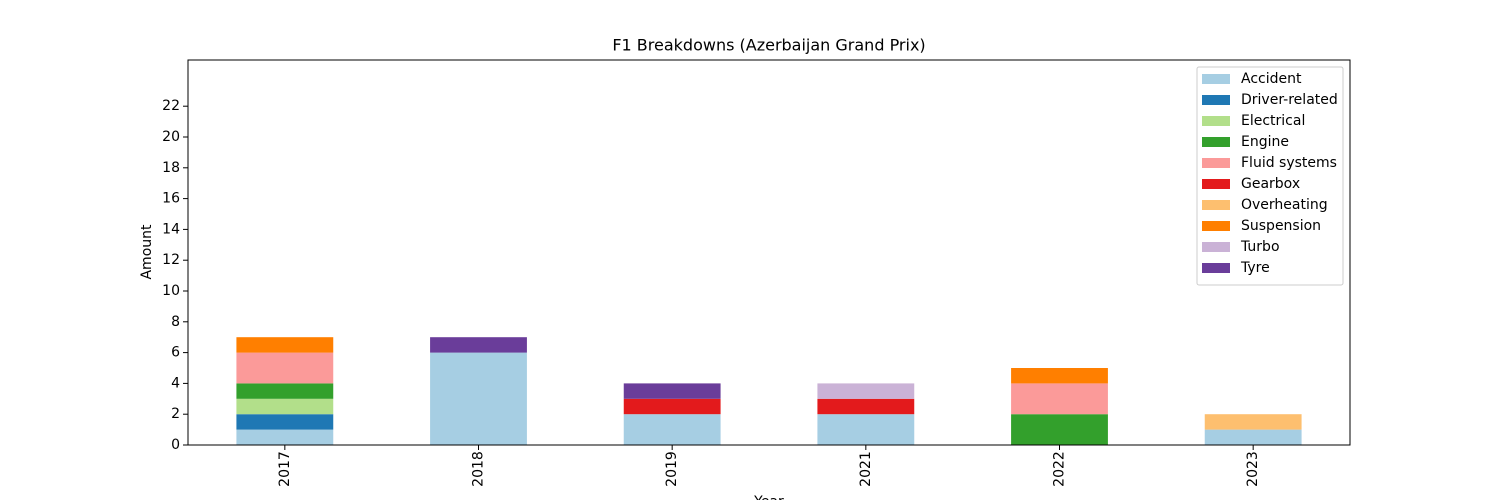  What do you see at coordinates (479, 469) in the screenshot?
I see `x-tick-label: 2018` at bounding box center [479, 469].